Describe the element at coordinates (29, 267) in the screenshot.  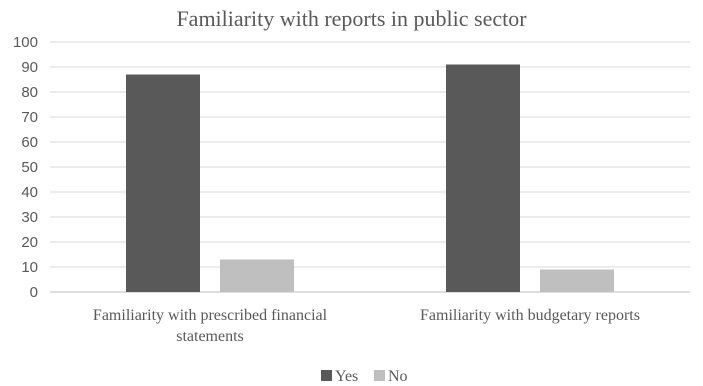
I see `y-tick-label: 10` at that location.